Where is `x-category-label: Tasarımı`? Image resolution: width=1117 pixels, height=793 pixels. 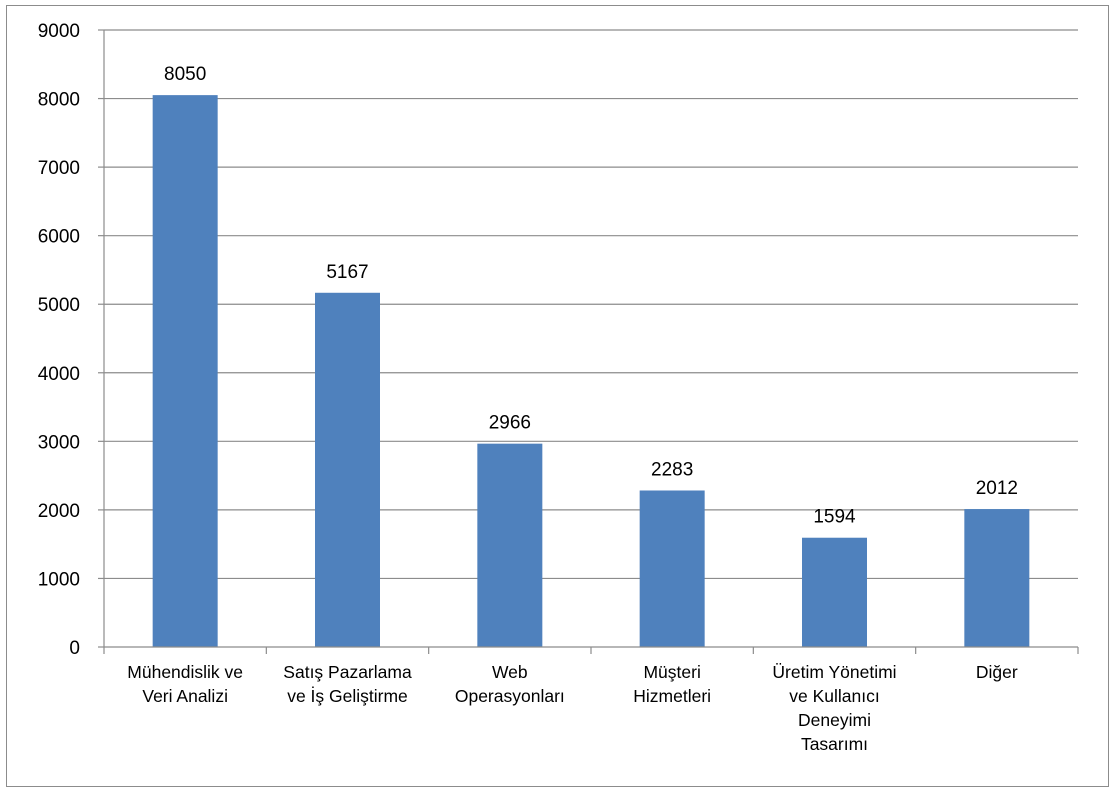
x-category-label: Tasarımı is located at coordinates (834, 744).